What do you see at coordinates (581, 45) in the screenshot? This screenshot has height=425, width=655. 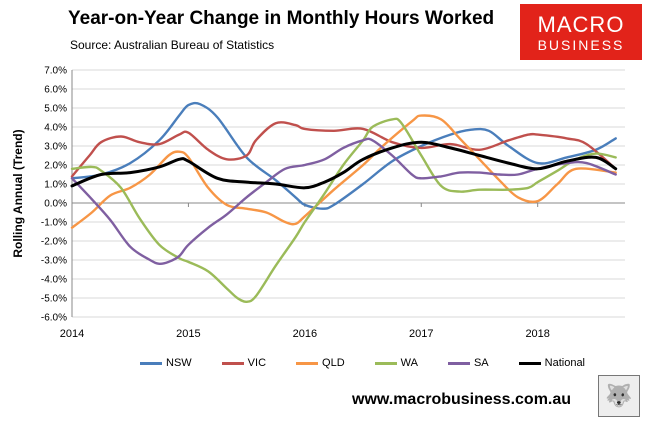 I see `logo-line-2: BUSINESS` at bounding box center [581, 45].